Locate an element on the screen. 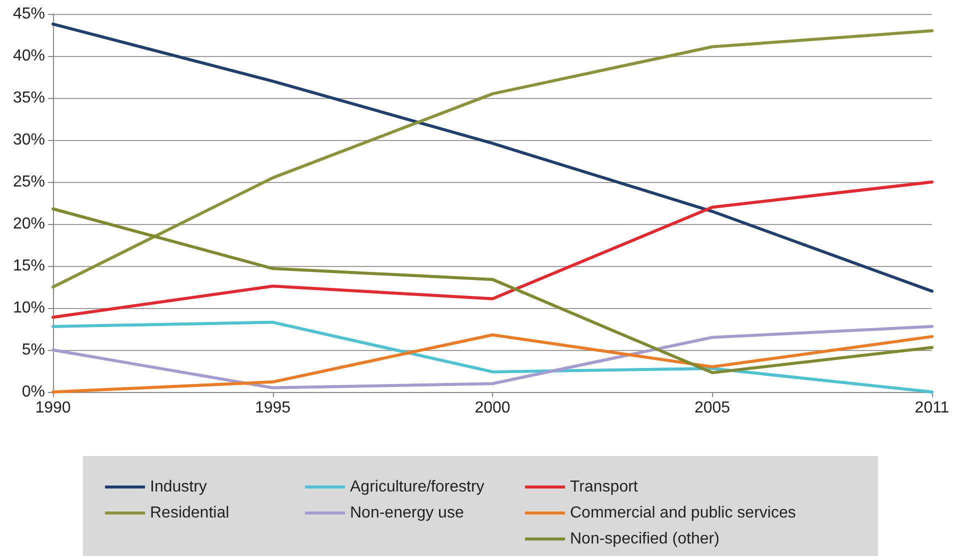 This screenshot has height=558, width=960. x-tick-label: 2005 is located at coordinates (712, 408).